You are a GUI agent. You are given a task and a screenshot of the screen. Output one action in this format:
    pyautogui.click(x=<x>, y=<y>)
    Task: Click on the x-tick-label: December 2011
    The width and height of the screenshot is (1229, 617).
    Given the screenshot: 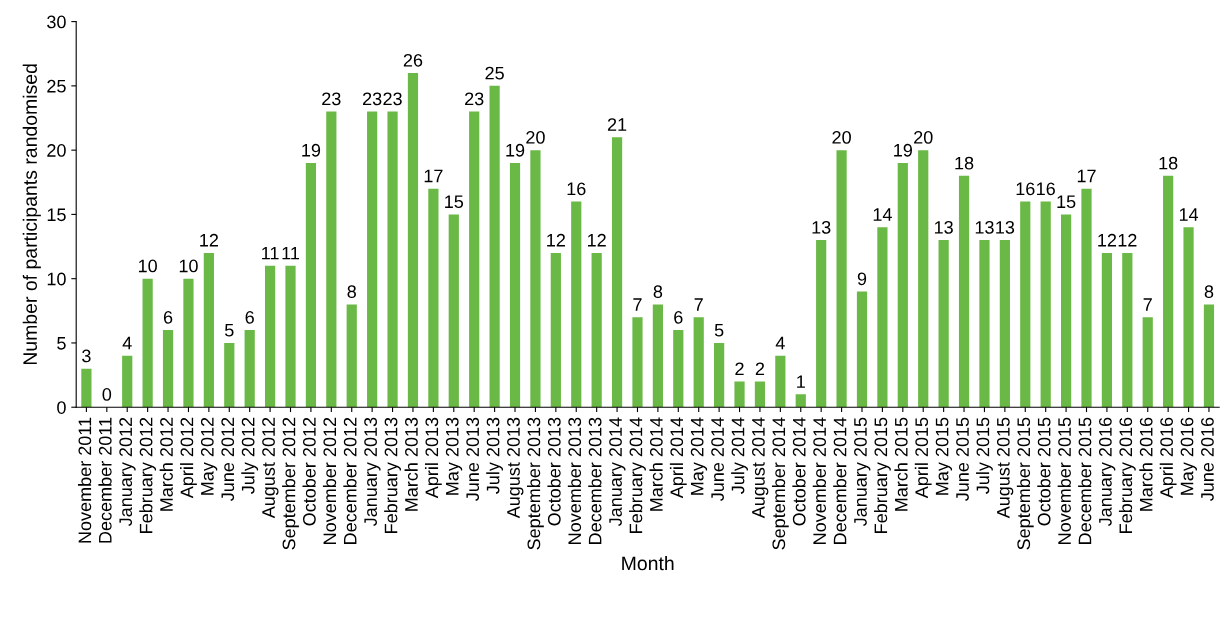 What is the action you would take?
    pyautogui.click(x=105, y=480)
    